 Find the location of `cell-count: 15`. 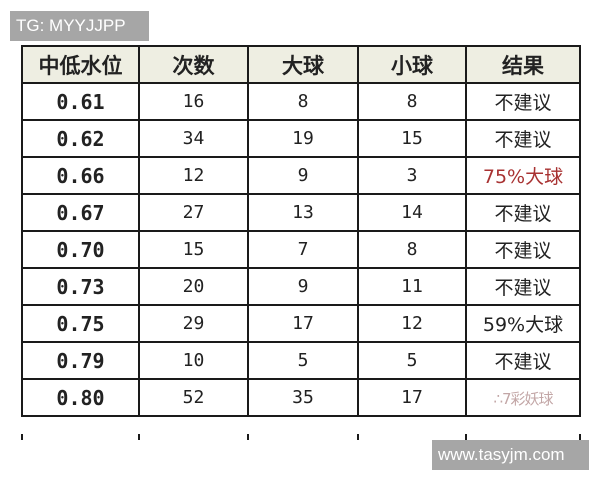

cell-count: 15 is located at coordinates (193, 249).